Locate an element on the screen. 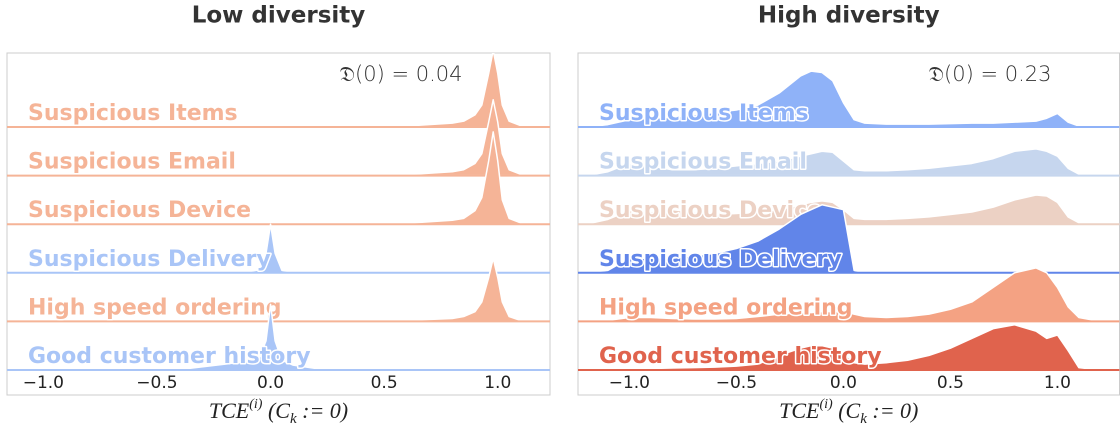 Image resolution: width=1120 pixels, height=431 pixels. annotation: 𝔇(0) = 0.23 is located at coordinates (989, 74).